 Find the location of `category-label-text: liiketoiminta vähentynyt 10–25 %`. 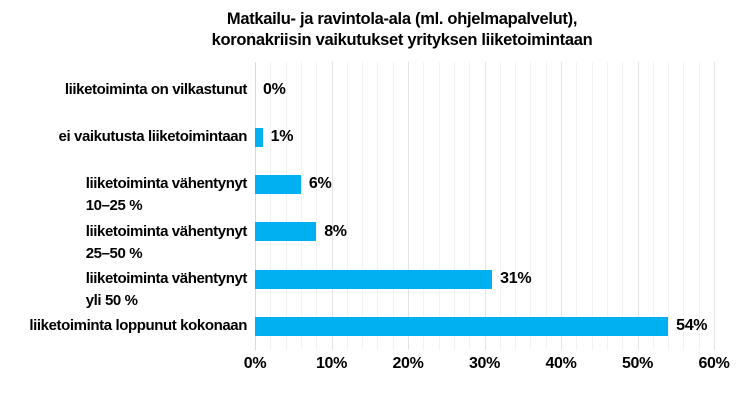

category-label-text: liiketoiminta vähentynyt 10–25 % is located at coordinates (166, 195).